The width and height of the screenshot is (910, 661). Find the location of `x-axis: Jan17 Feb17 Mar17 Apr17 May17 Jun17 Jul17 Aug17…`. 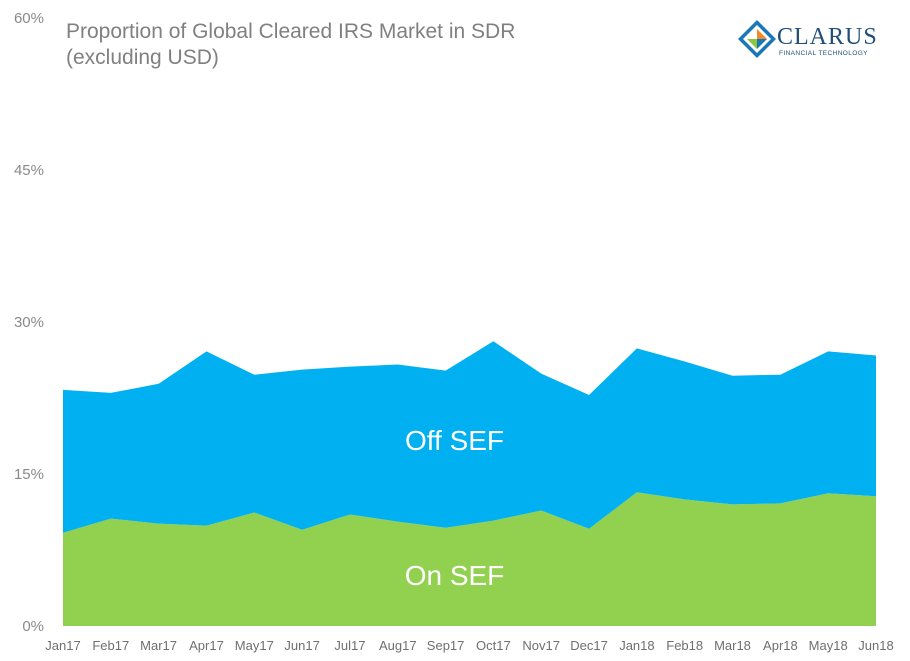

x-axis: Jan17 Feb17 Mar17 Apr17 May17 Jun17 Jul17 Aug17… is located at coordinates (469, 645).